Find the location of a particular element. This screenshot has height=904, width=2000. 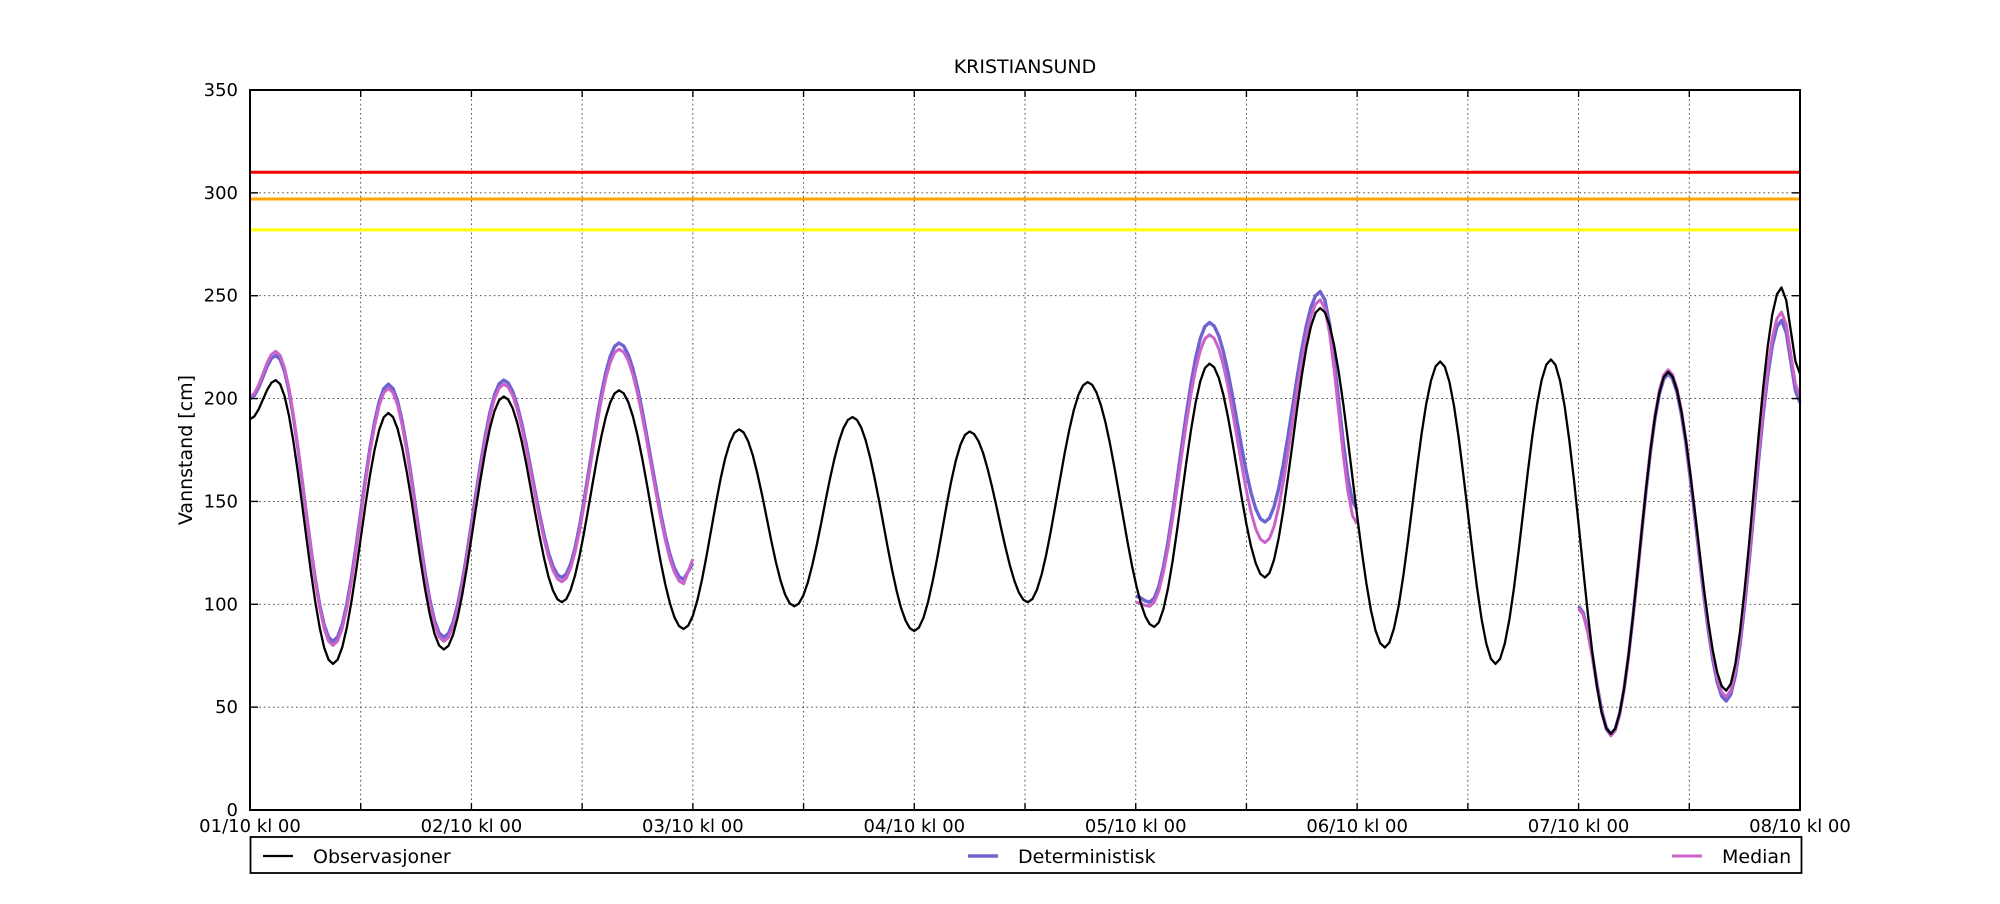

x-tick-label: 05/10 kl 00 is located at coordinates (1136, 826).